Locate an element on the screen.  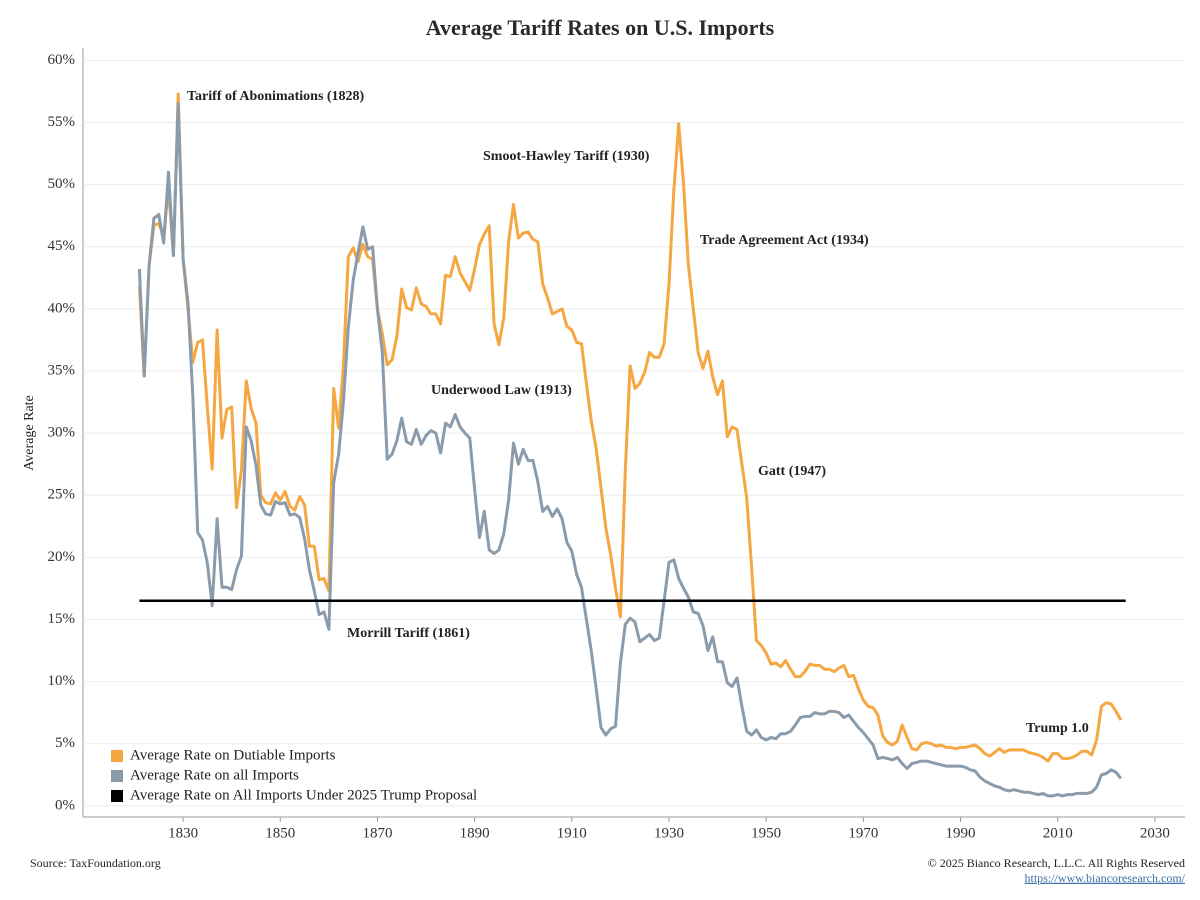
y-tick-label: 35% is located at coordinates (62, 370).